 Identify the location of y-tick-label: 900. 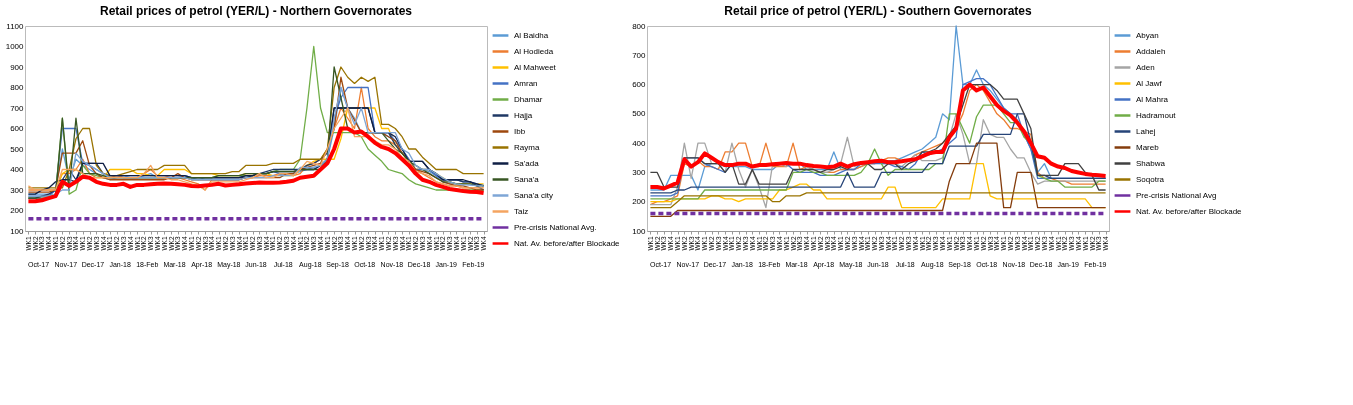
(17, 67).